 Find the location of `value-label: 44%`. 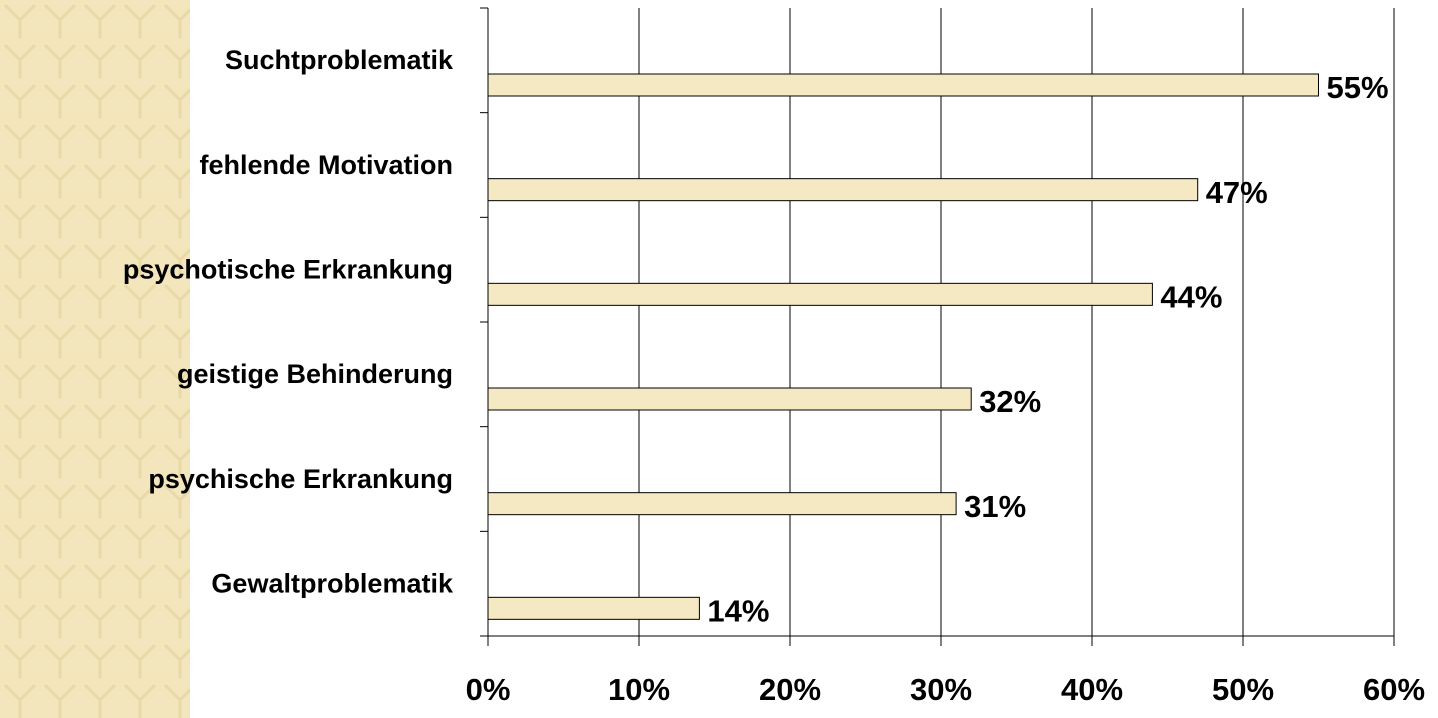

value-label: 44% is located at coordinates (1191, 297).